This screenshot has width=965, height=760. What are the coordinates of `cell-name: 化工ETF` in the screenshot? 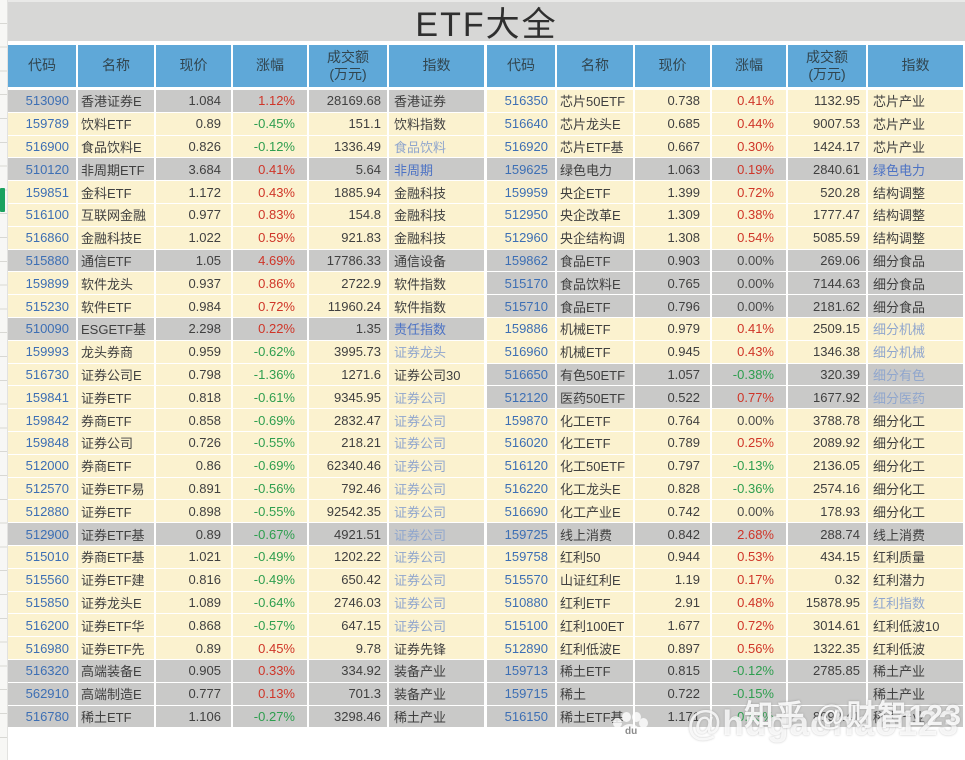 It's located at (596, 443).